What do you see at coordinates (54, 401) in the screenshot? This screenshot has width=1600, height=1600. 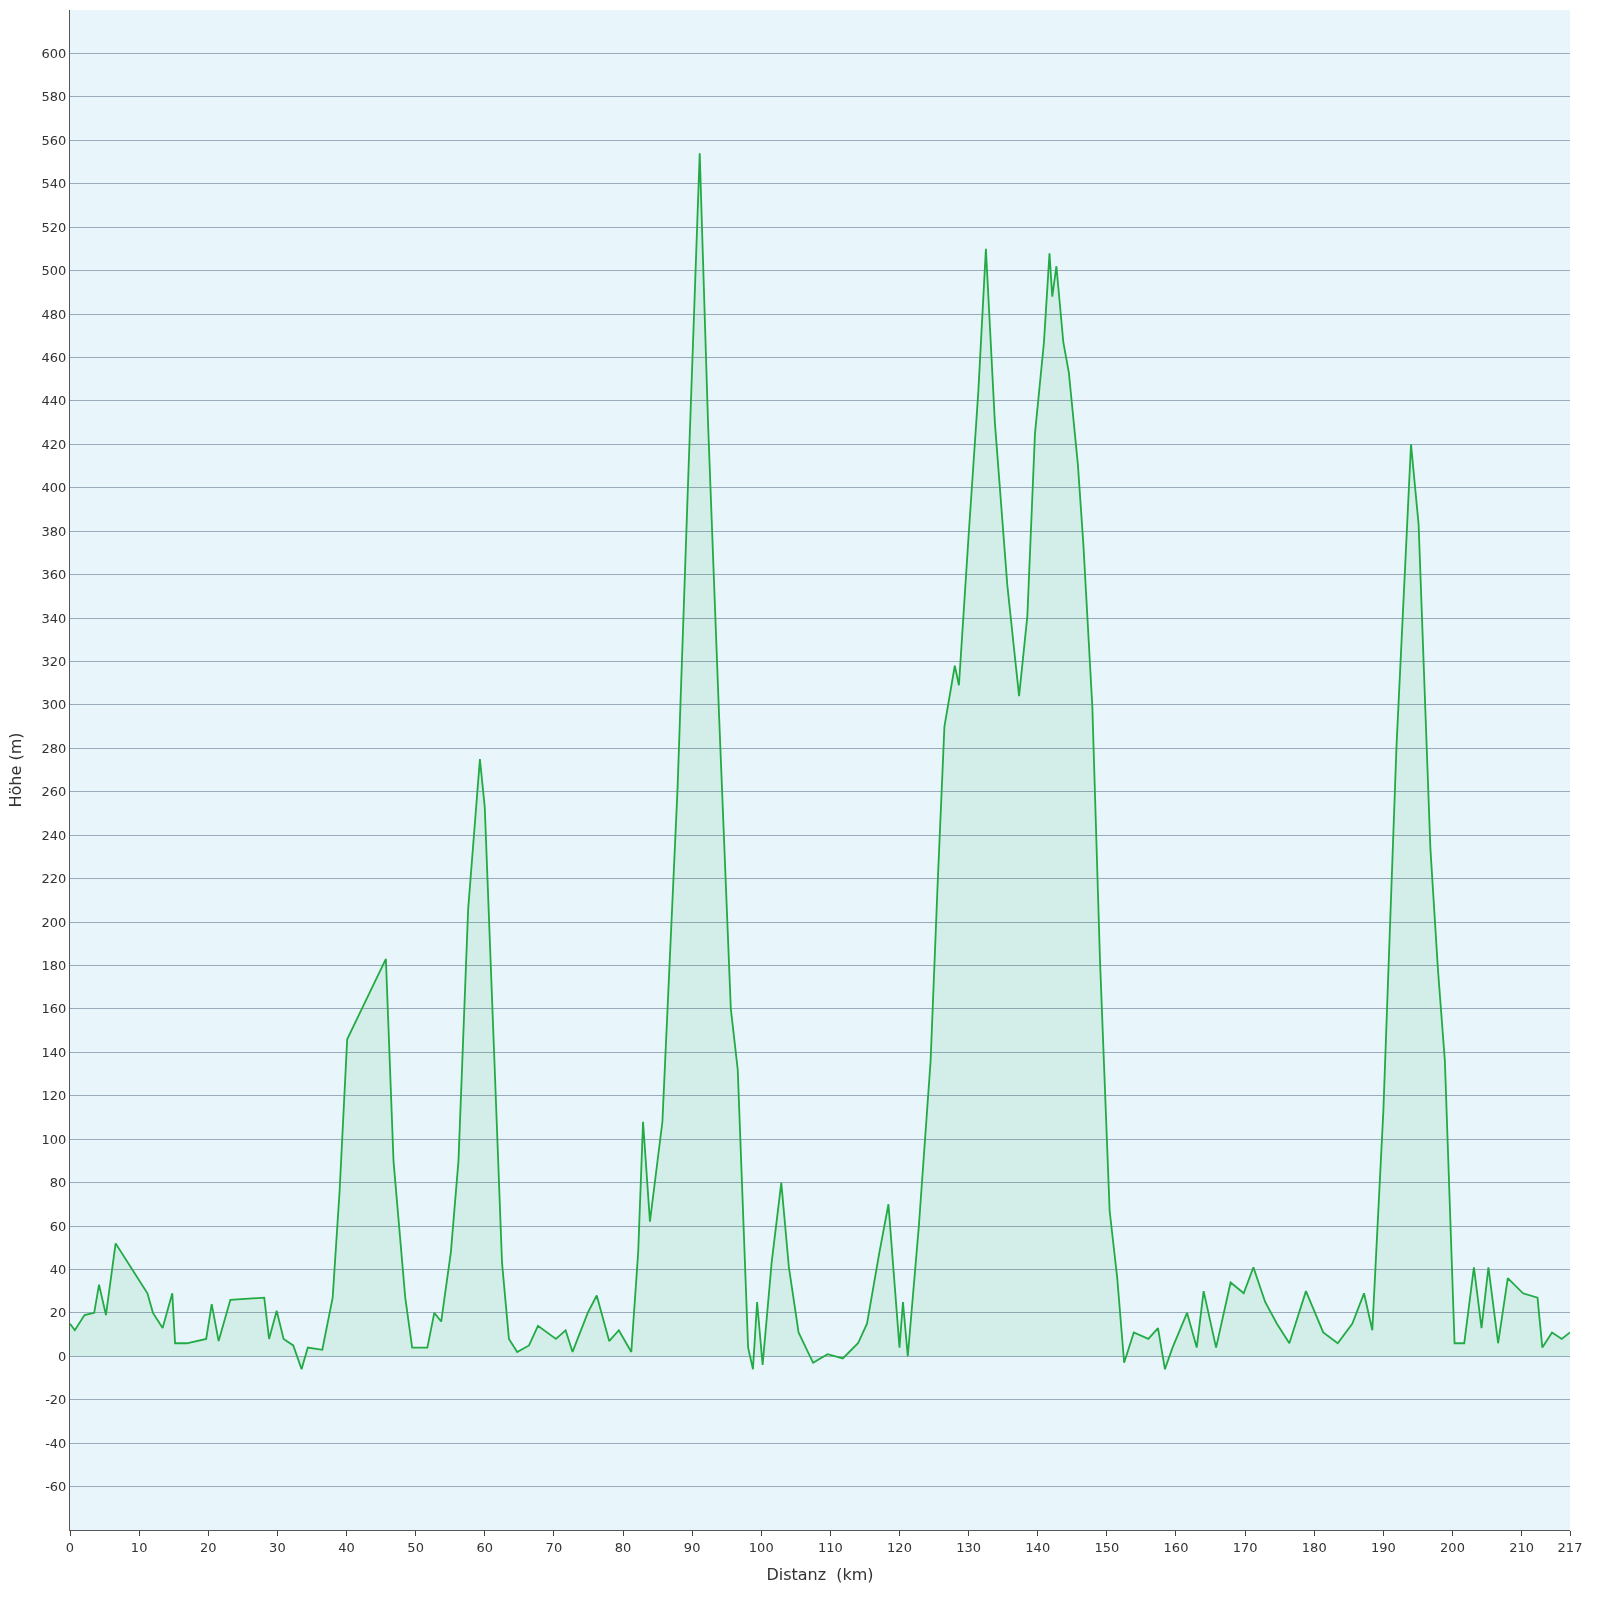 I see `y-tick-label: 440` at bounding box center [54, 401].